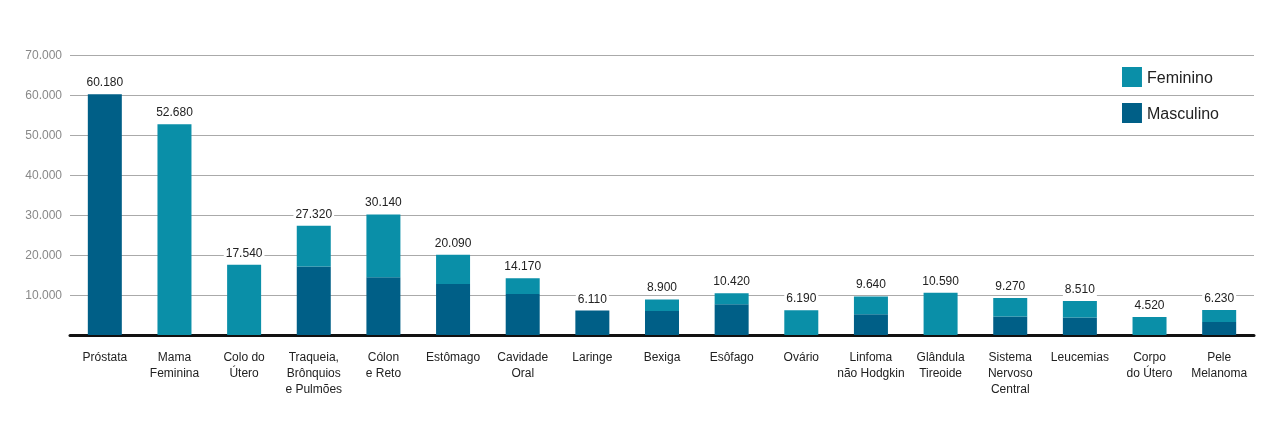  What do you see at coordinates (383, 365) in the screenshot?
I see `x-tick-label: Cólon e Reto` at bounding box center [383, 365].